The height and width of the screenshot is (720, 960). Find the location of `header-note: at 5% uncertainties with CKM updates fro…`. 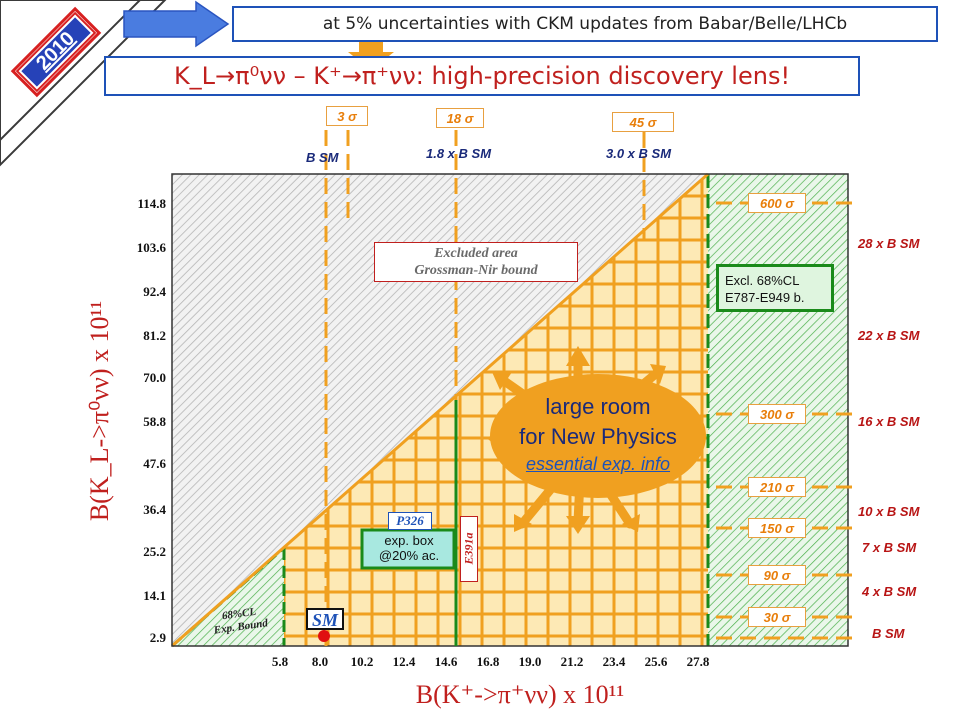

header-note: at 5% uncertainties with CKM updates fro… is located at coordinates (585, 24).